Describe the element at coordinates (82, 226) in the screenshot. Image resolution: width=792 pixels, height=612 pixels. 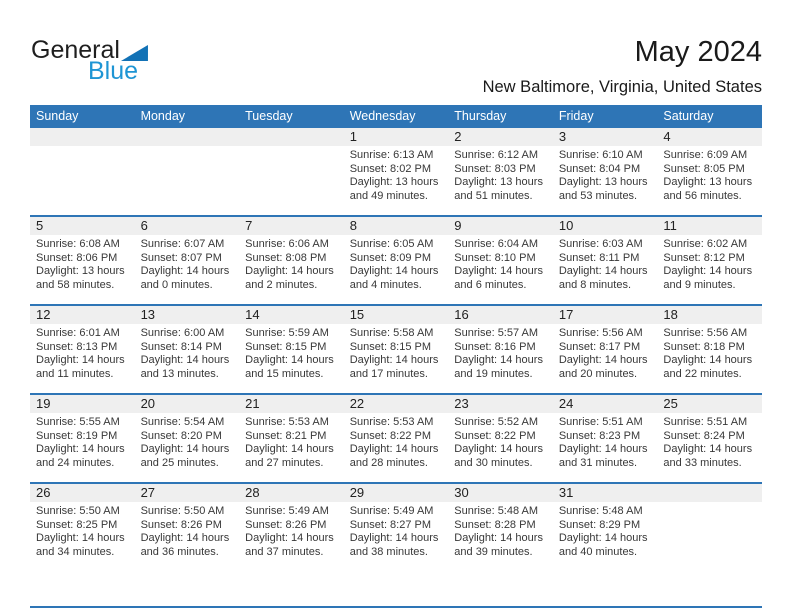
I see `day-number: 5` at that location.